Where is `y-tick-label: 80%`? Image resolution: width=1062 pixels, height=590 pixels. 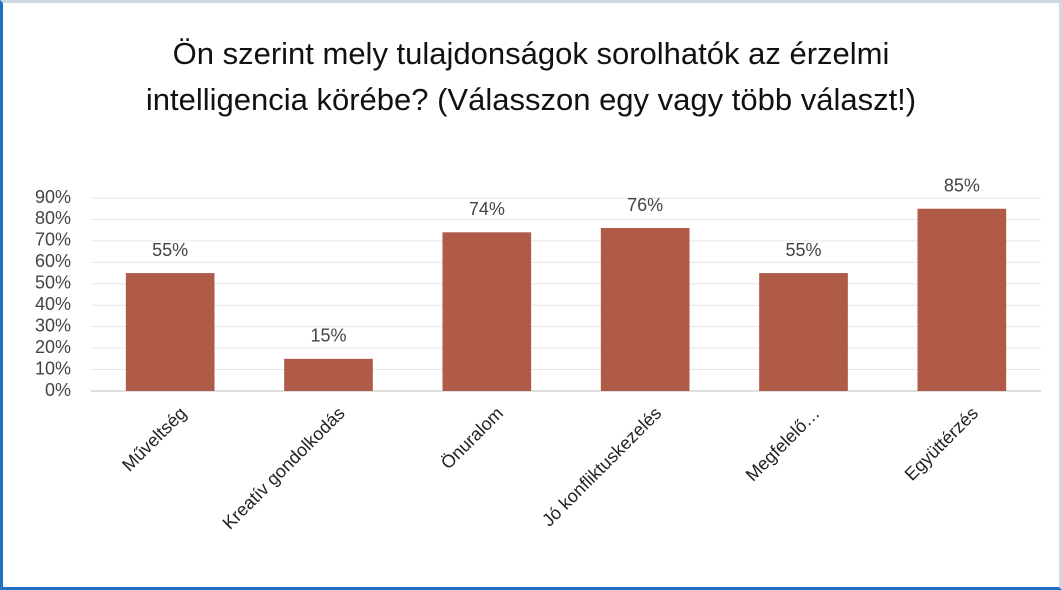 y-tick-label: 80% is located at coordinates (53, 218).